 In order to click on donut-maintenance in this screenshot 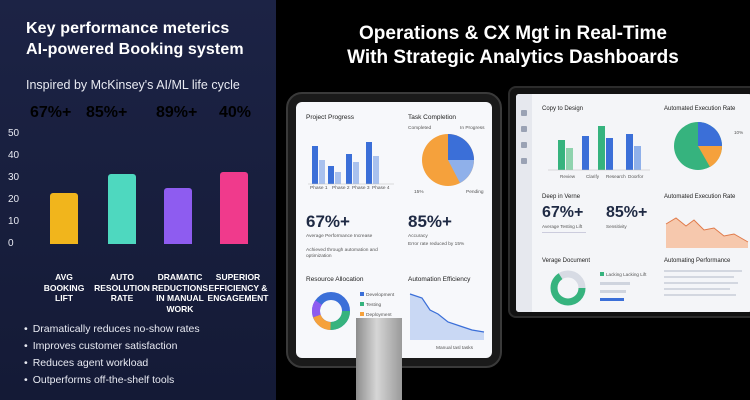, I will do `click(331, 311)`.